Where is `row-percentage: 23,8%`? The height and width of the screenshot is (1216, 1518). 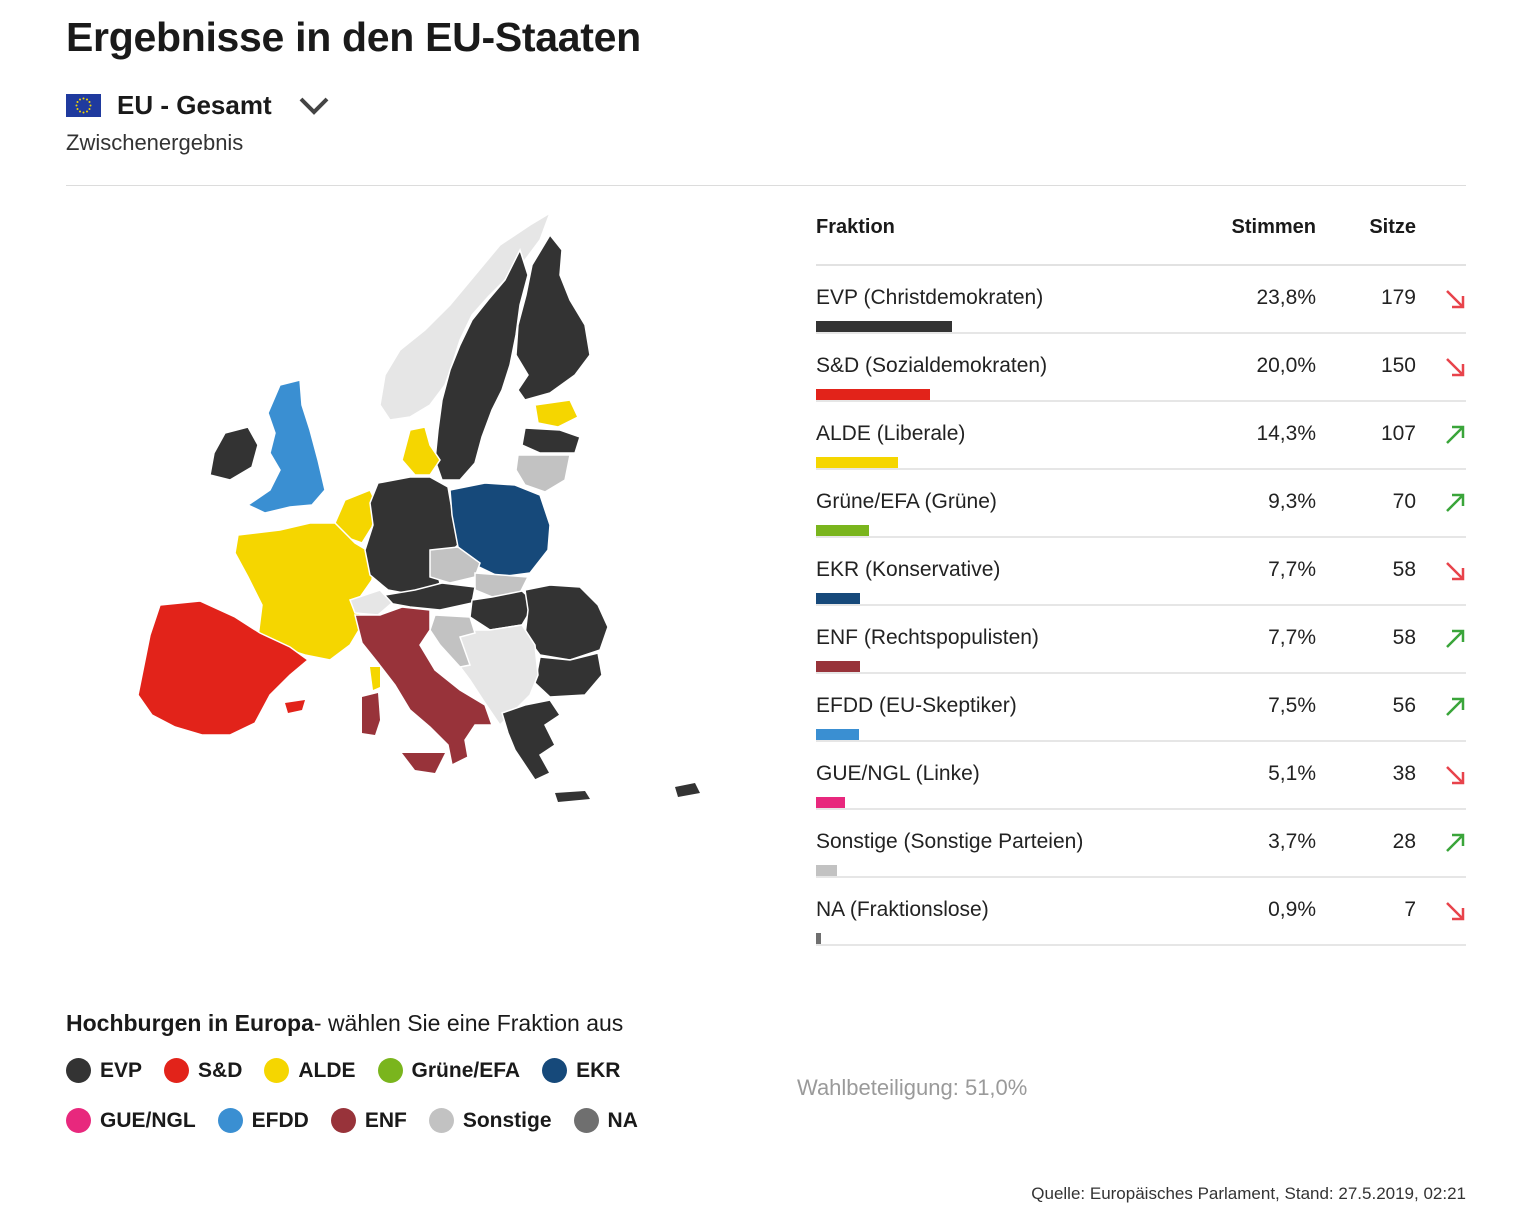
row-percentage: 23,8% is located at coordinates (1286, 297).